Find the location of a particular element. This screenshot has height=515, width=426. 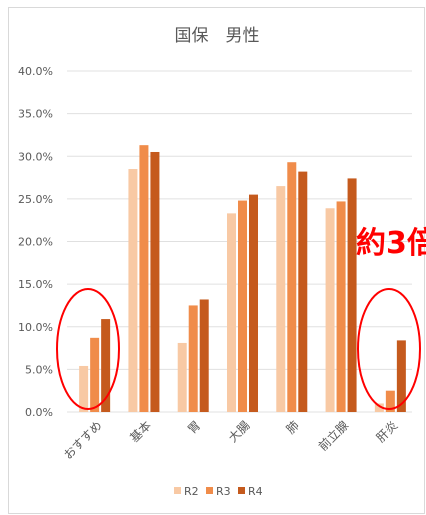

highlight-ellipse-left is located at coordinates (88, 349).